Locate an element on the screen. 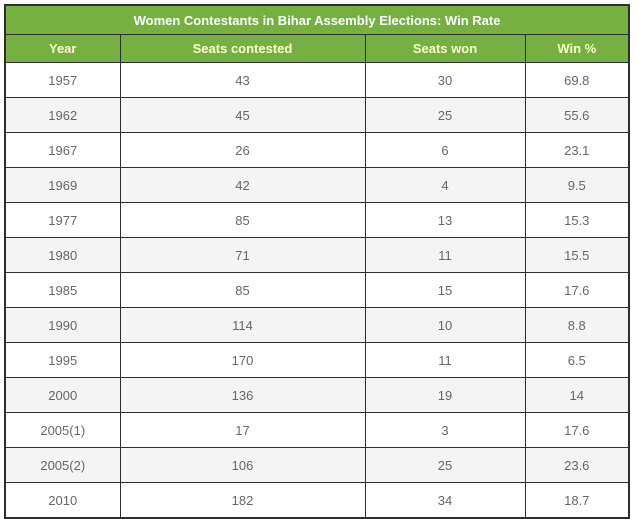 The image size is (640, 519). table-cell: 34 is located at coordinates (445, 500).